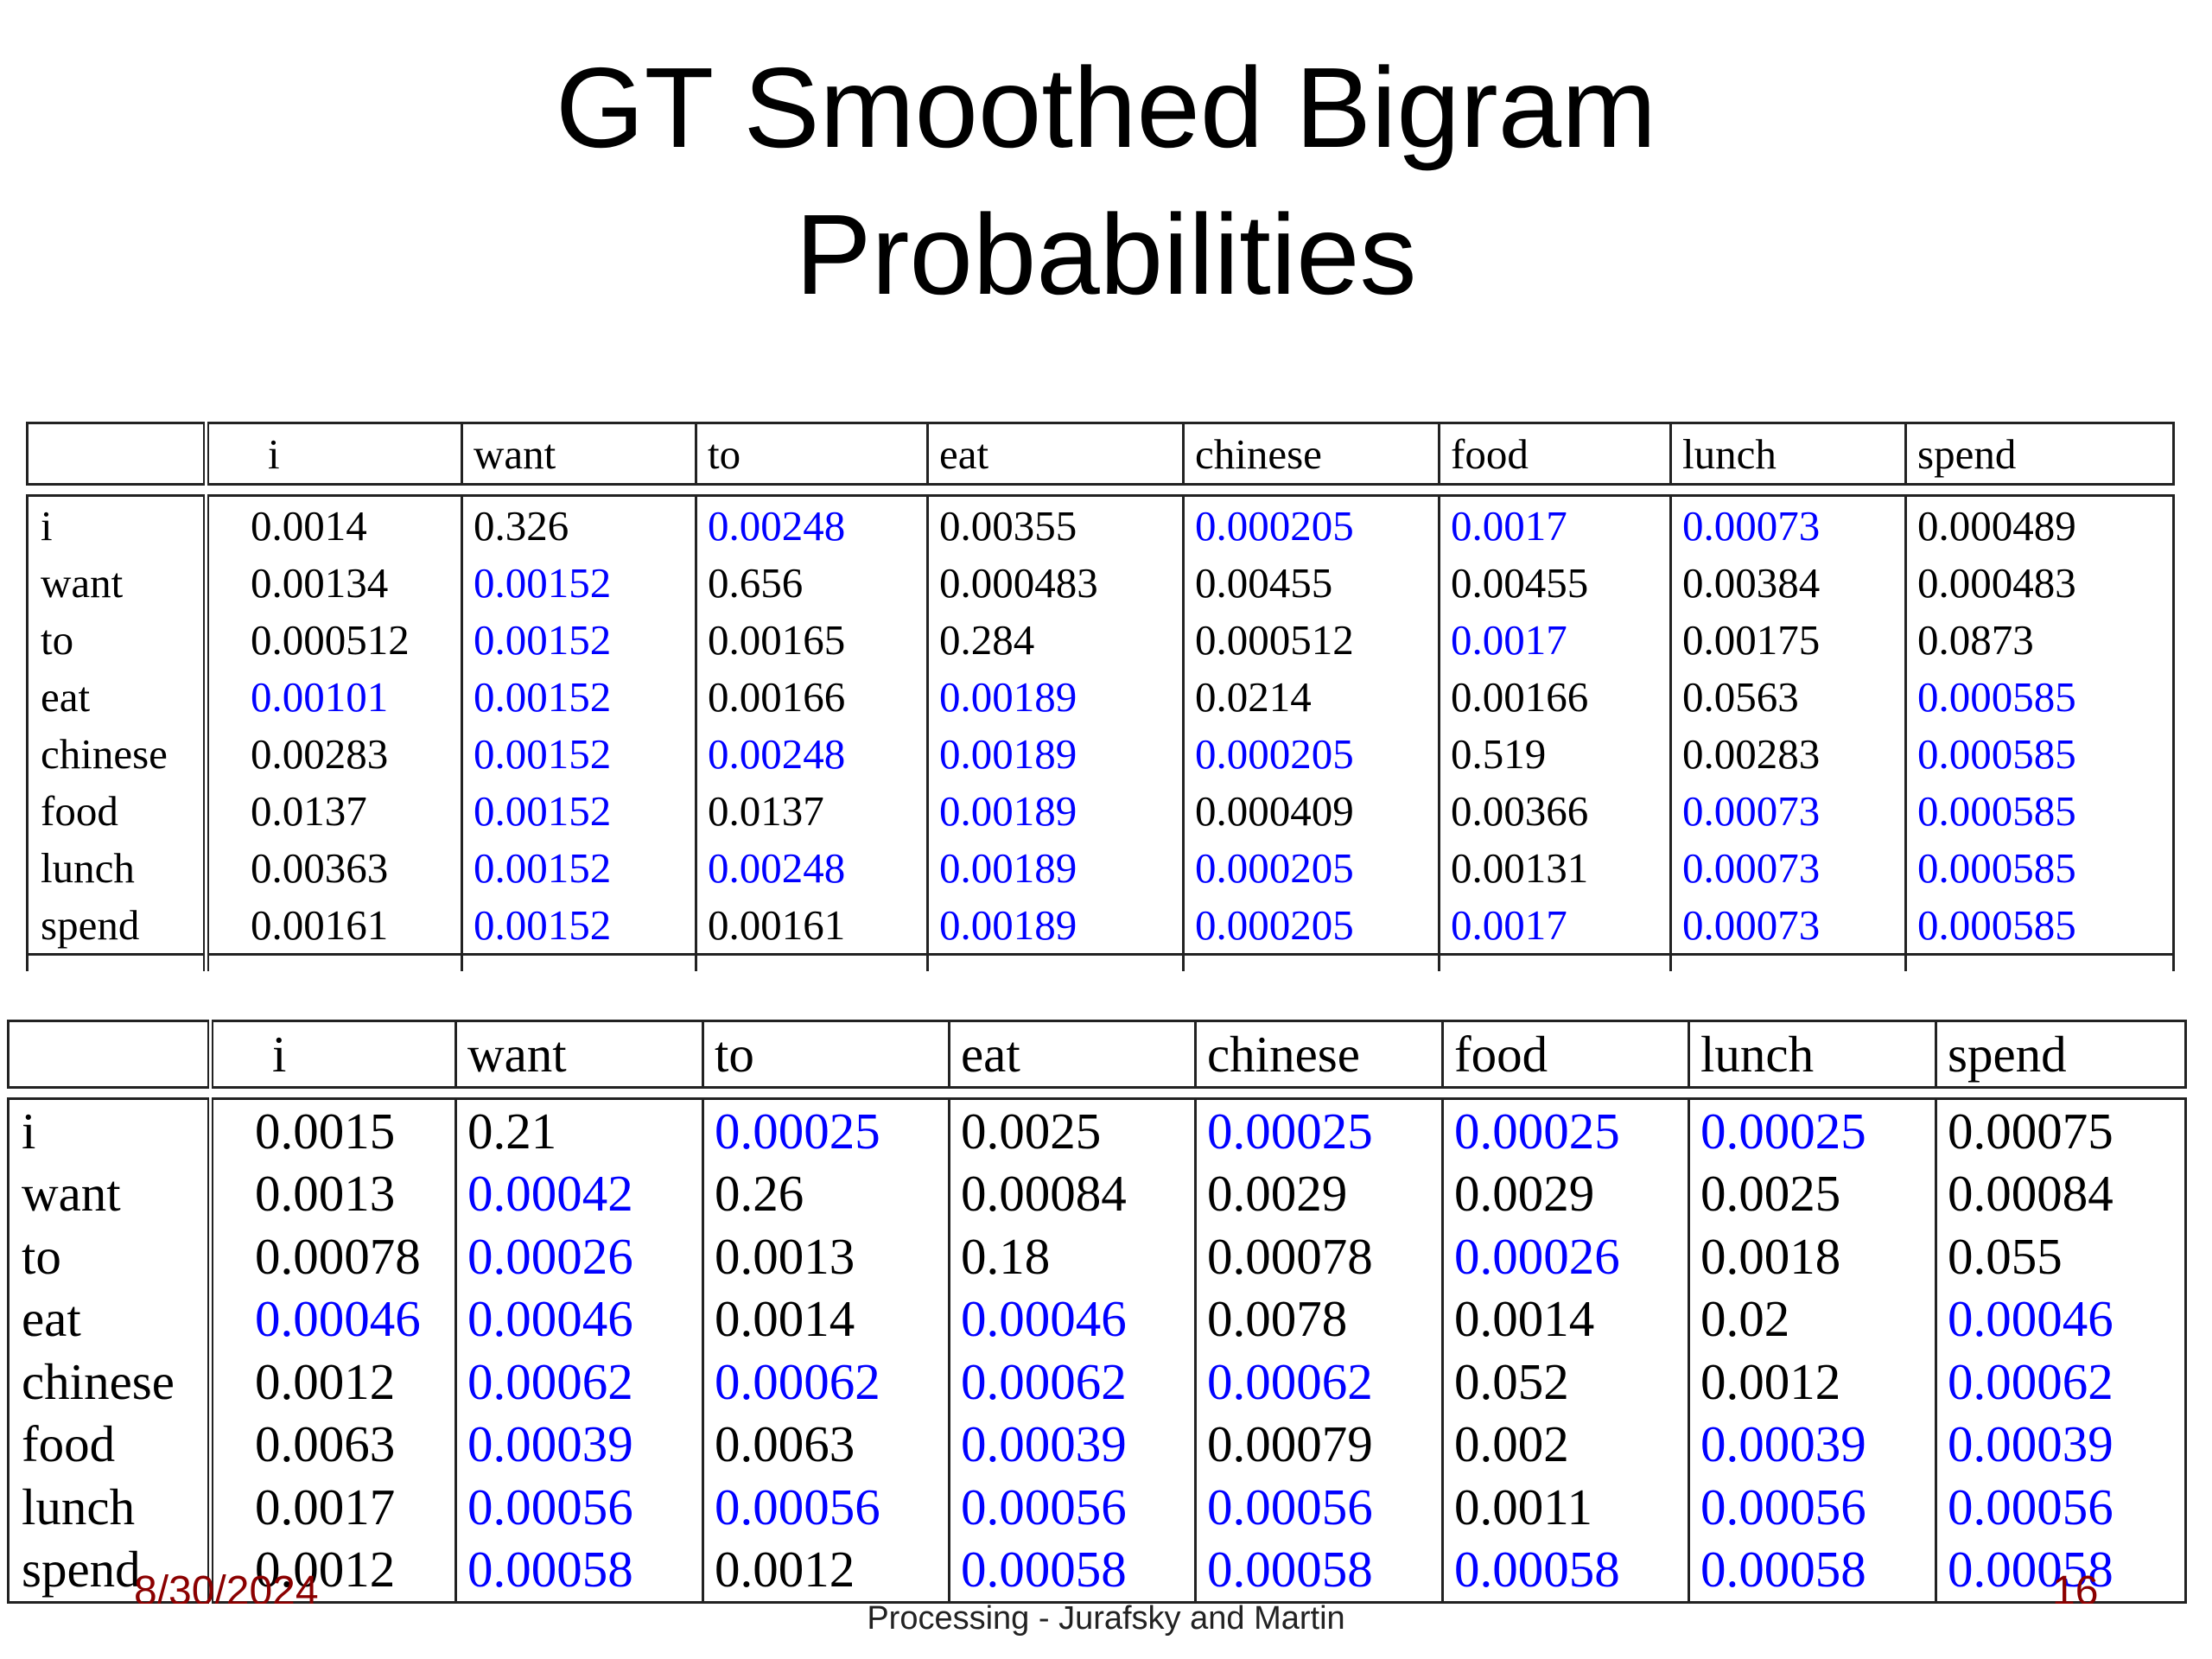  Describe the element at coordinates (1566, 1507) in the screenshot. I see `probability-cell: 0.0011` at that location.